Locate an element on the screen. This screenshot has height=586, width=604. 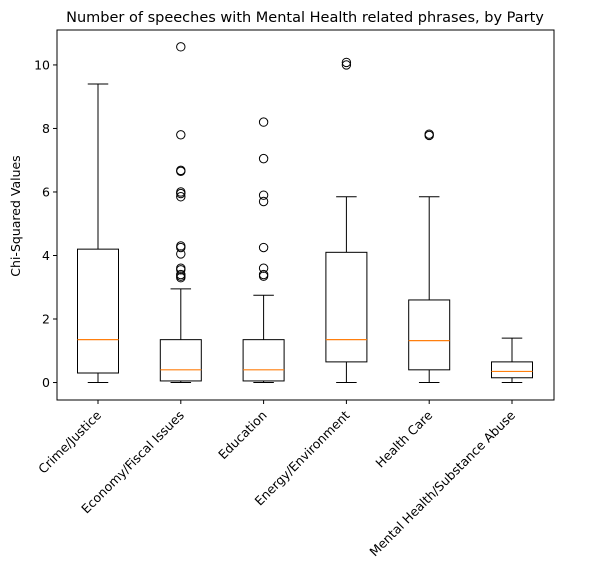
y-tick-label: 4 is located at coordinates (46, 255).